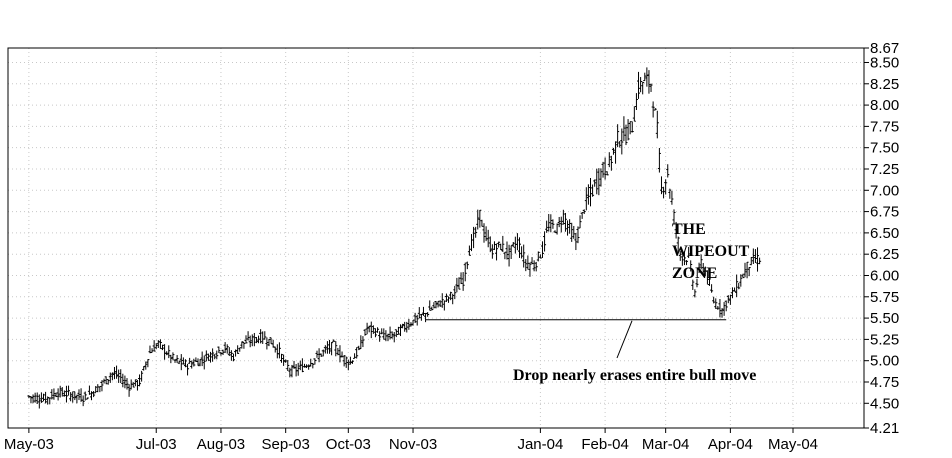  Describe the element at coordinates (884, 233) in the screenshot. I see `y-tick-label: 6.50` at that location.